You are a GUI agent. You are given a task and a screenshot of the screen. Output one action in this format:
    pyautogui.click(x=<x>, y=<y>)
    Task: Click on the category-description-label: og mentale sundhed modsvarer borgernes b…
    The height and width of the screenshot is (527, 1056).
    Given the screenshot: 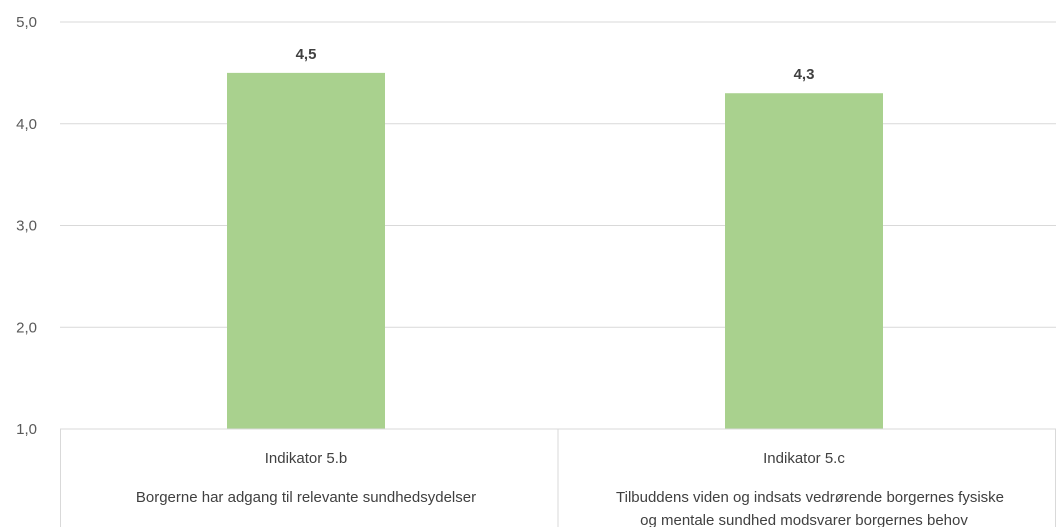 What is the action you would take?
    pyautogui.click(x=804, y=519)
    